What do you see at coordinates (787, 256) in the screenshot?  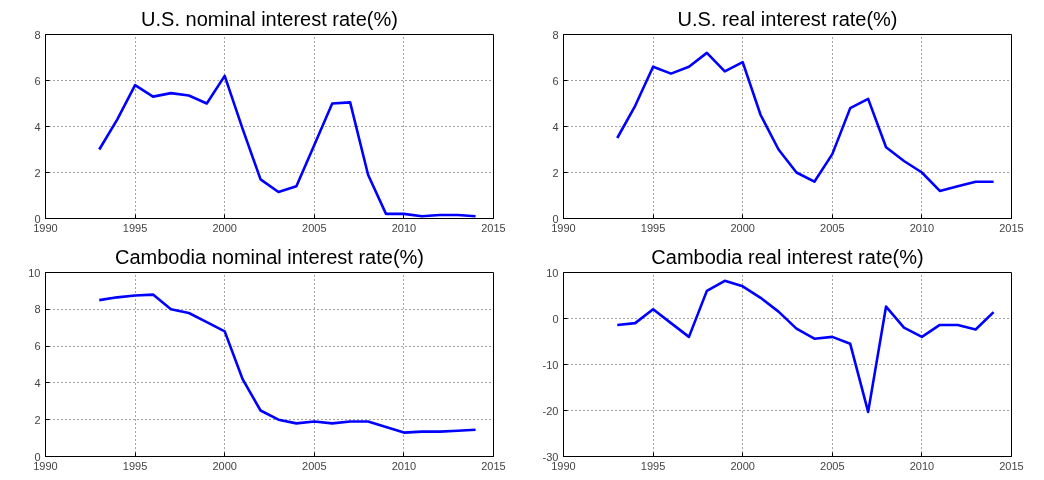 I see `chart-title: Cambodia real interest rate(%)` at bounding box center [787, 256].